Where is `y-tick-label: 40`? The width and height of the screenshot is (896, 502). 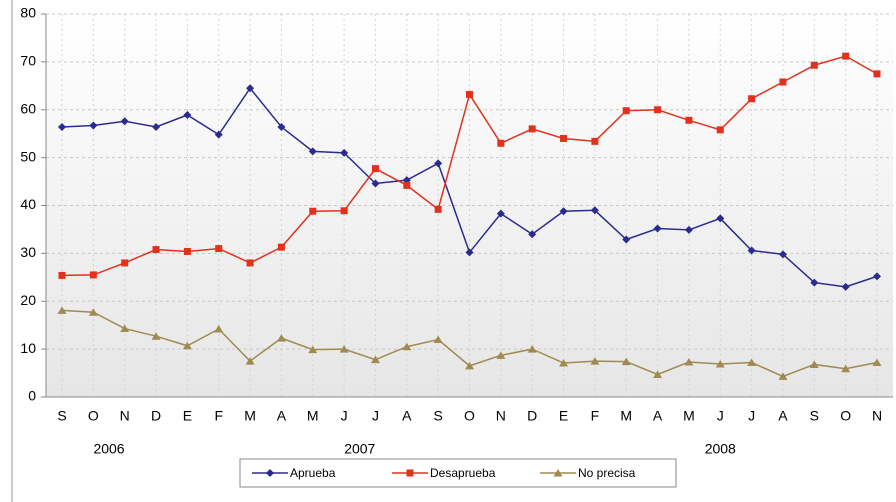 y-tick-label: 40 is located at coordinates (28, 204).